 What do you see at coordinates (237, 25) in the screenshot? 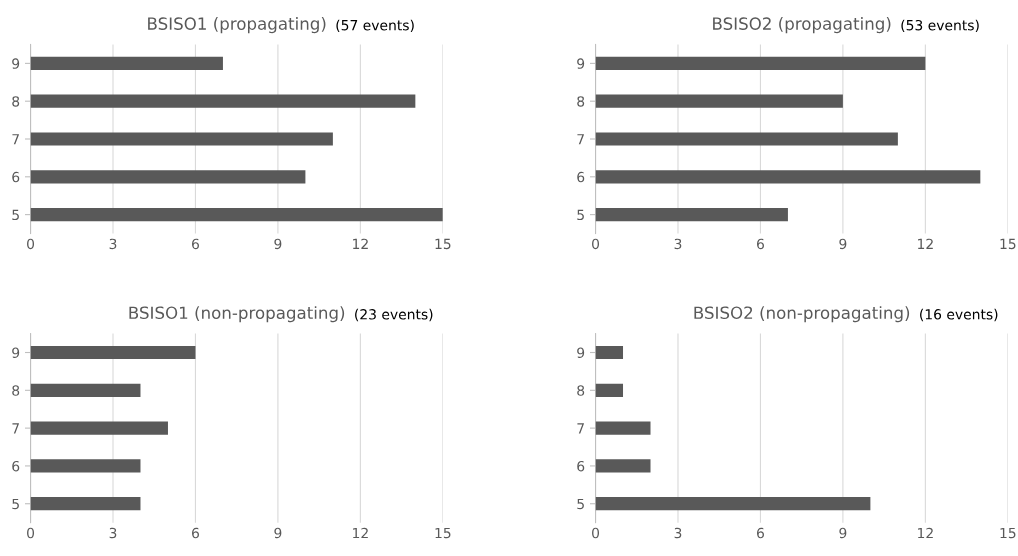
I see `chart-title: BSISO1 (propagating)` at bounding box center [237, 25].